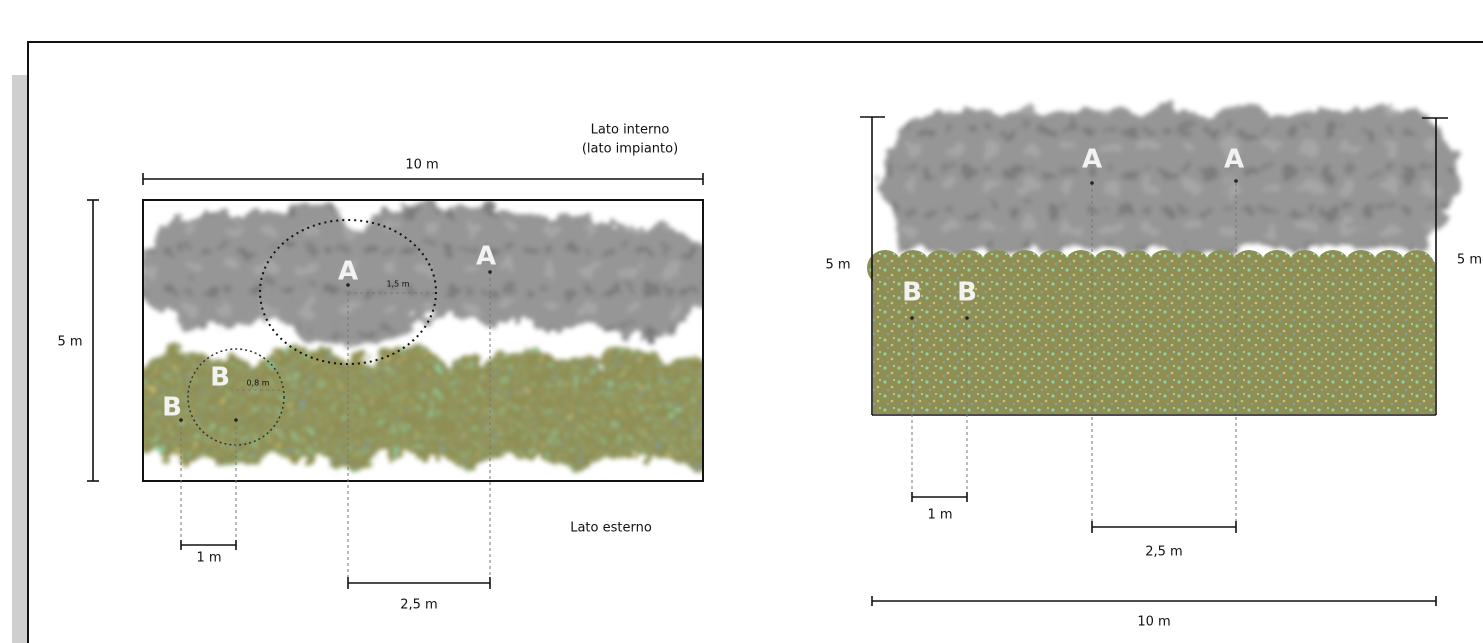  Describe the element at coordinates (257, 383) in the screenshot. I see `radius-label: 0,8 m` at that location.